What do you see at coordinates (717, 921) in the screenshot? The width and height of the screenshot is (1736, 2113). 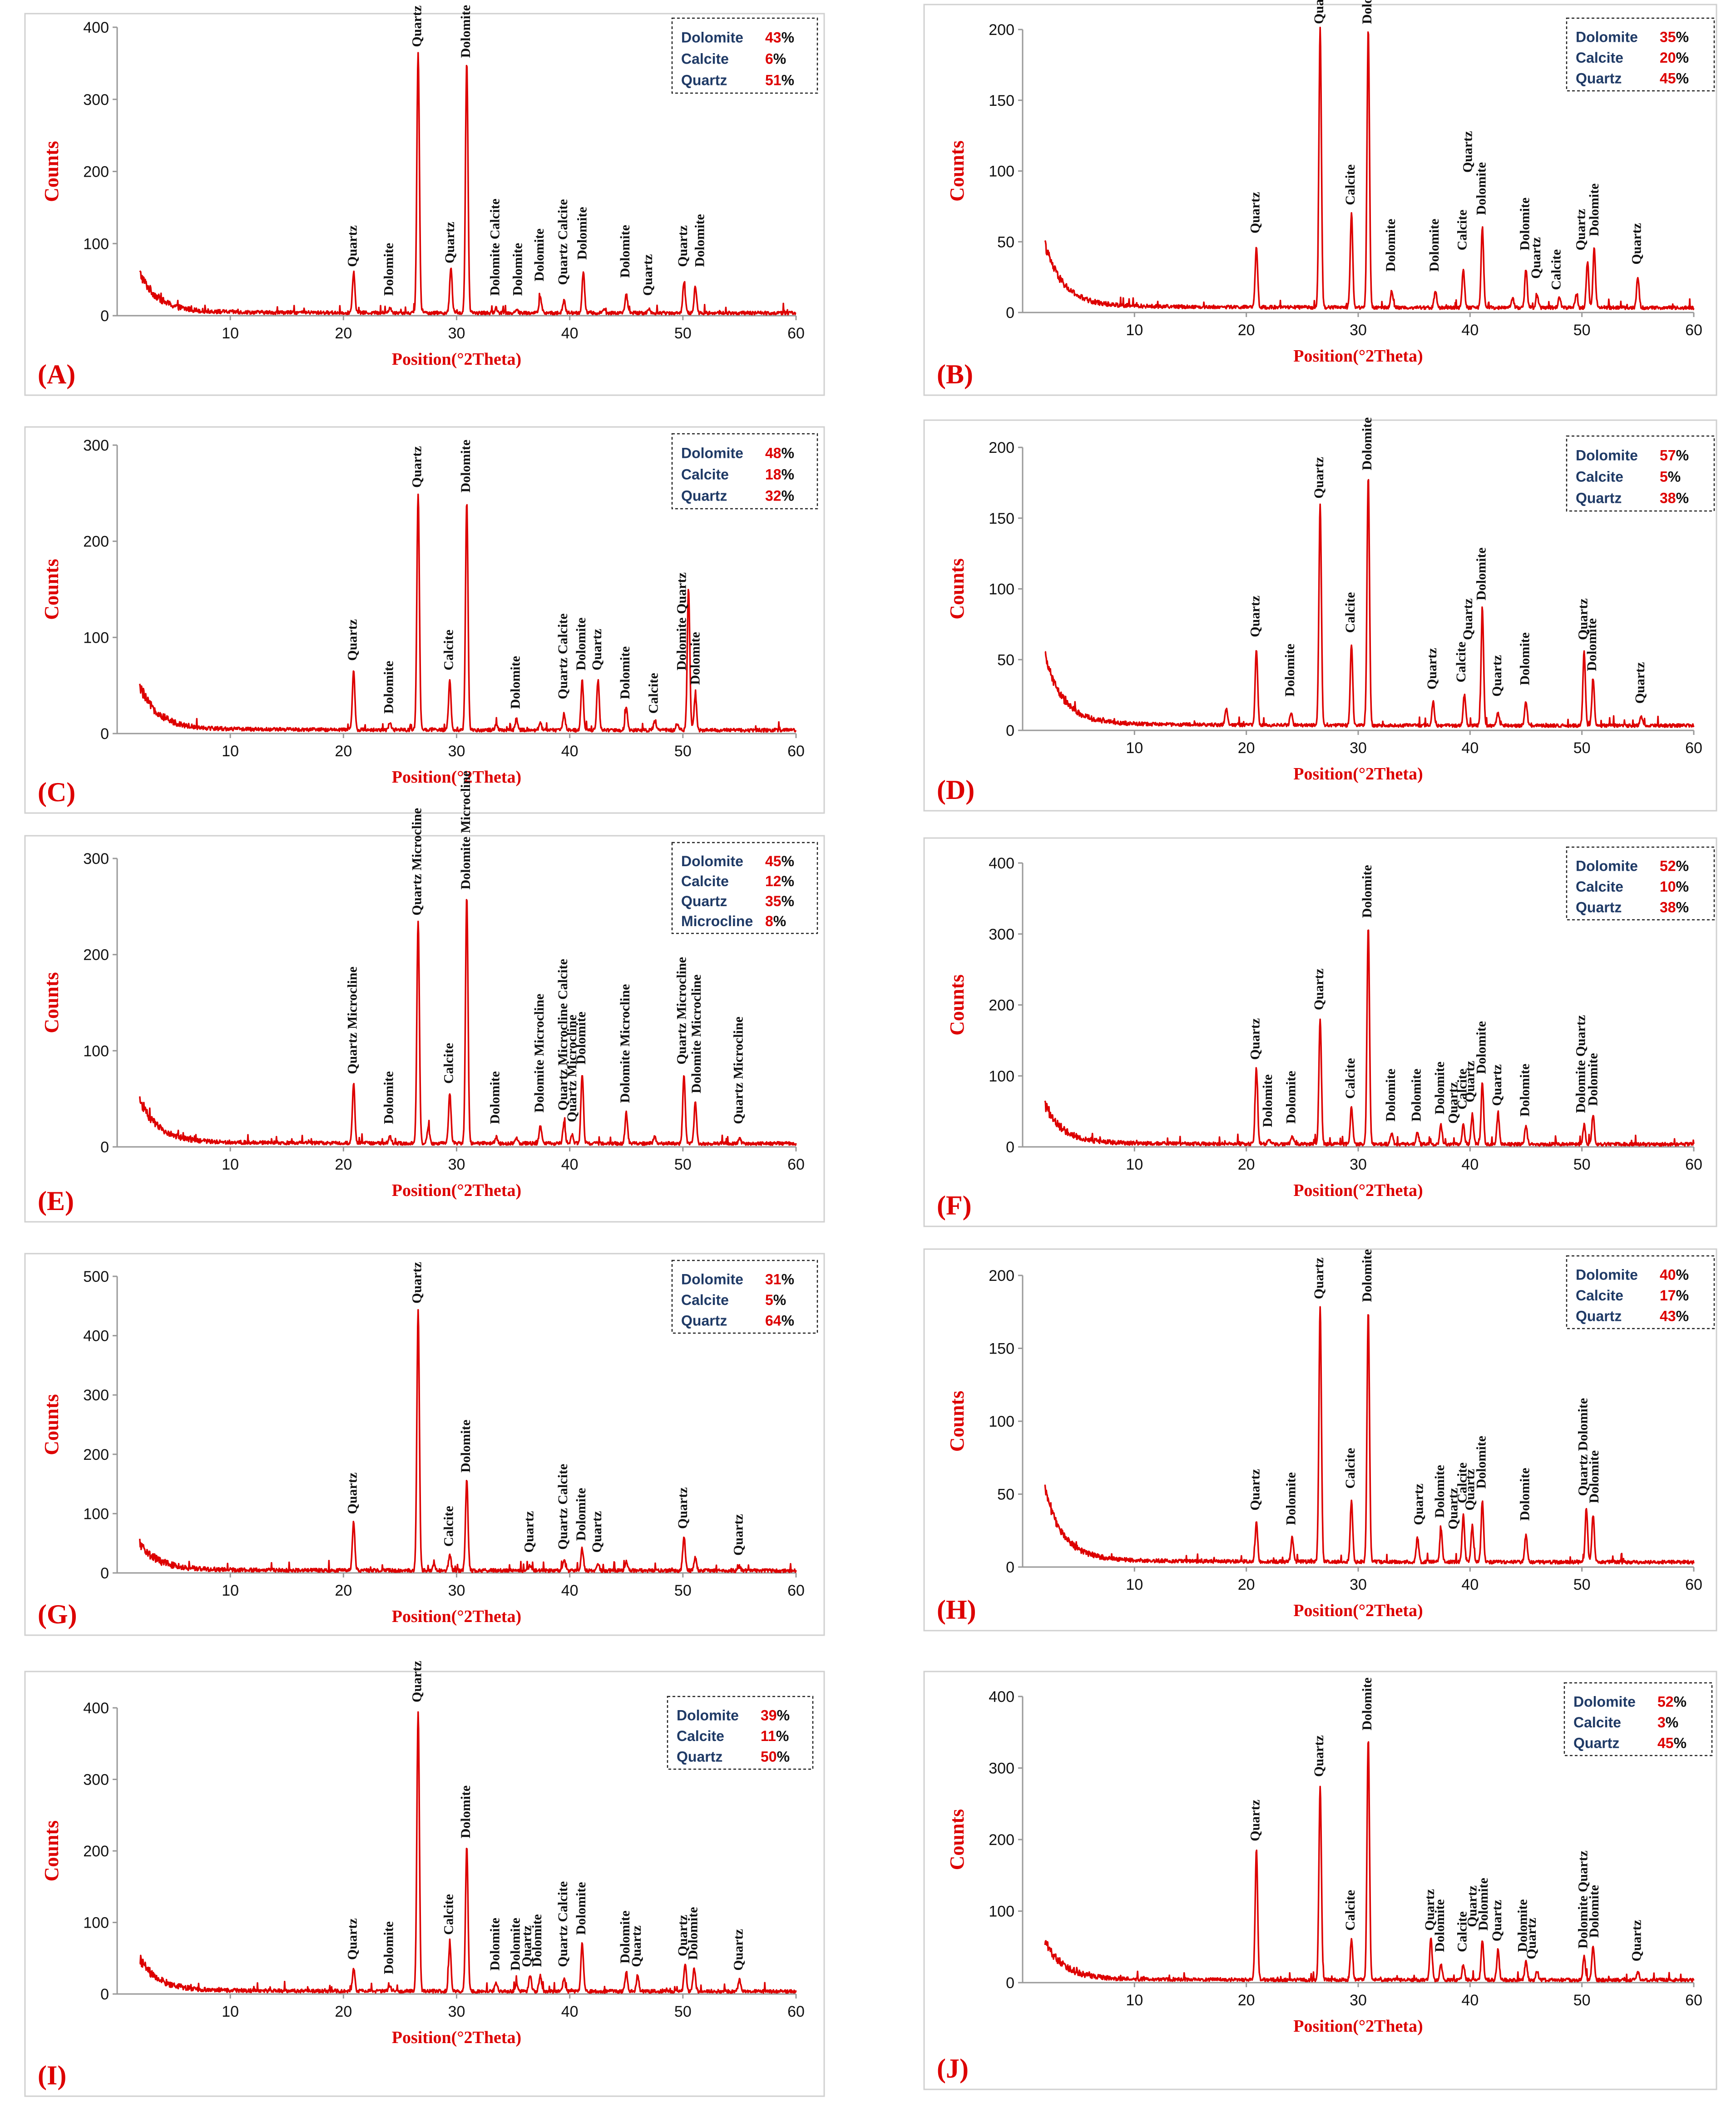 I see `legend-mineral: Microcline` at bounding box center [717, 921].